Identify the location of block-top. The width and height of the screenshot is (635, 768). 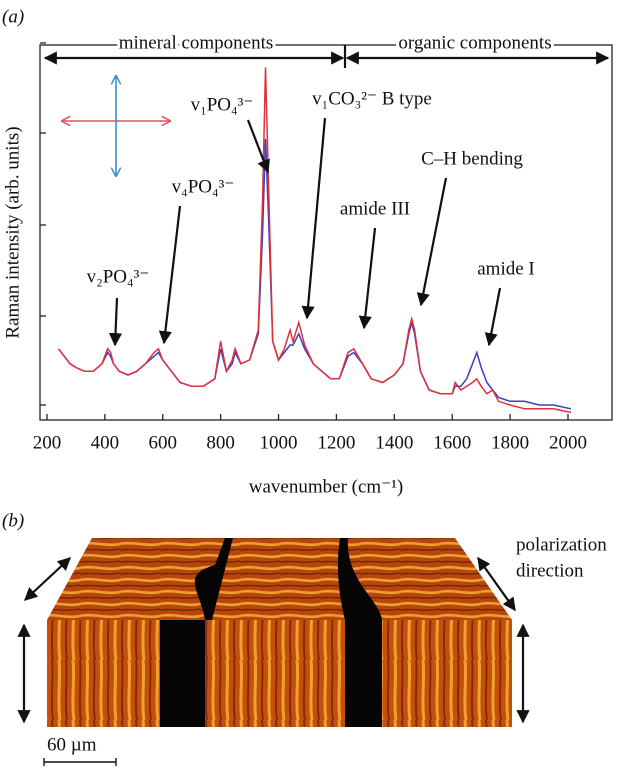
(279, 579).